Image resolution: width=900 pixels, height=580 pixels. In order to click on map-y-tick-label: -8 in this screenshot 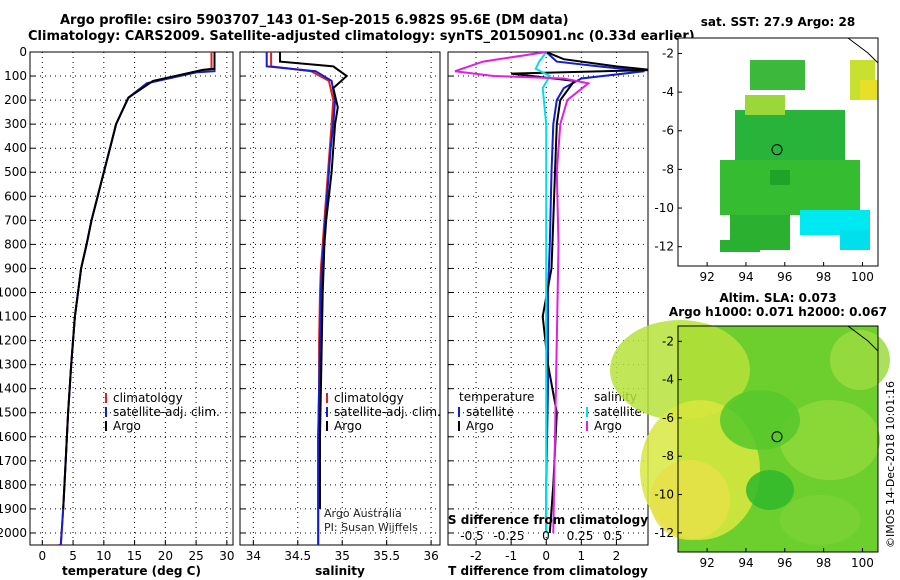, I will do `click(668, 456)`.